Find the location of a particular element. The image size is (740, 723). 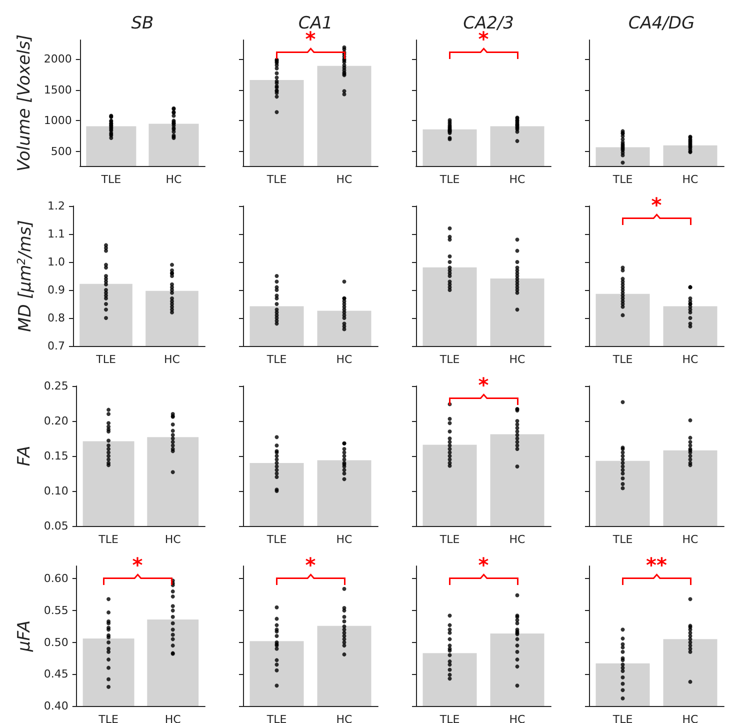

y-tick-label: 0.45 is located at coordinates (56, 674).